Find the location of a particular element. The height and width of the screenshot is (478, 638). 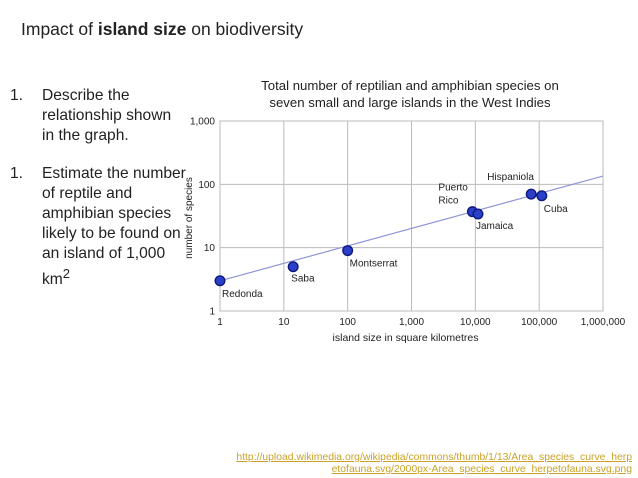

x-axis-label: island size in square kilometres is located at coordinates (406, 338).